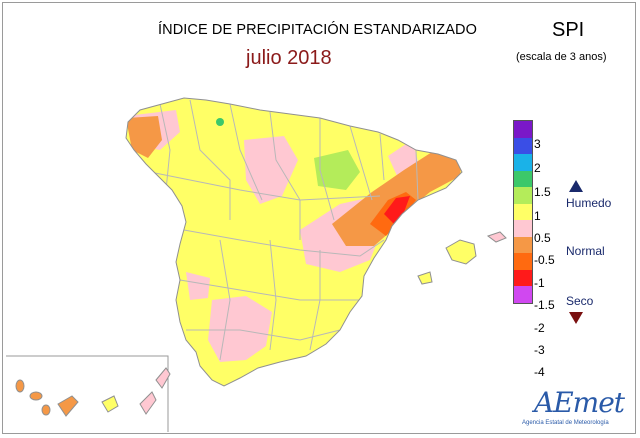  Describe the element at coordinates (589, 203) in the screenshot. I see `legend-category-wet: Humedo` at that location.